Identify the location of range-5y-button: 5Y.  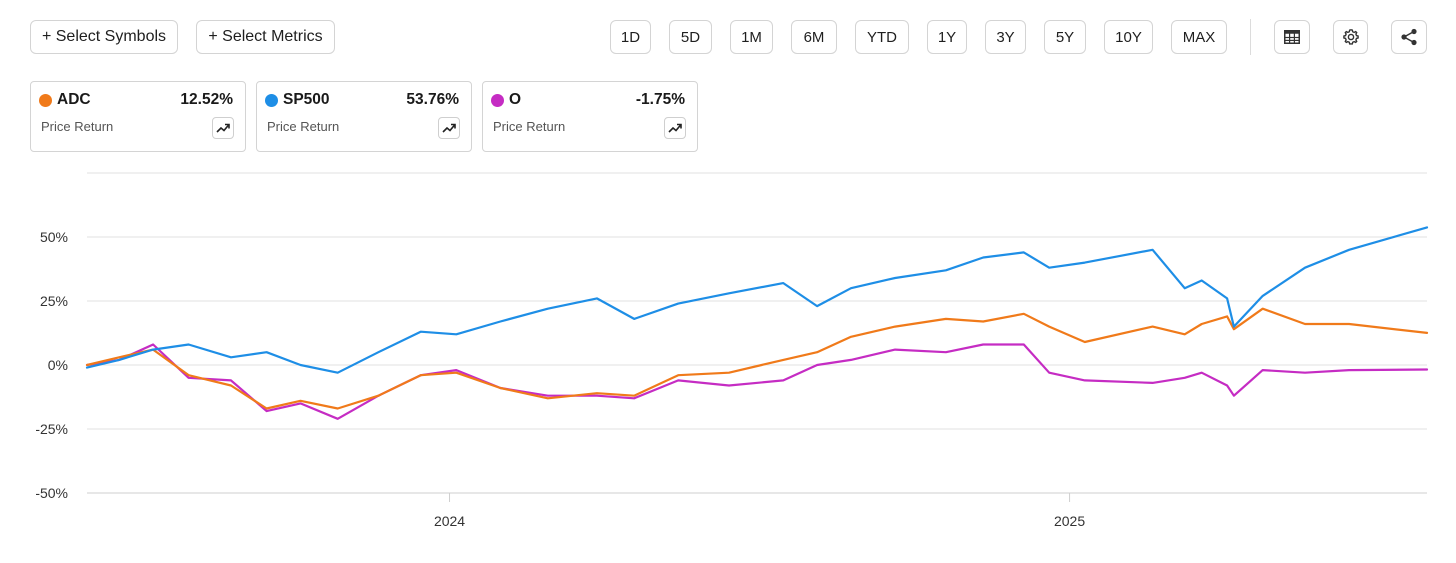
(1065, 37).